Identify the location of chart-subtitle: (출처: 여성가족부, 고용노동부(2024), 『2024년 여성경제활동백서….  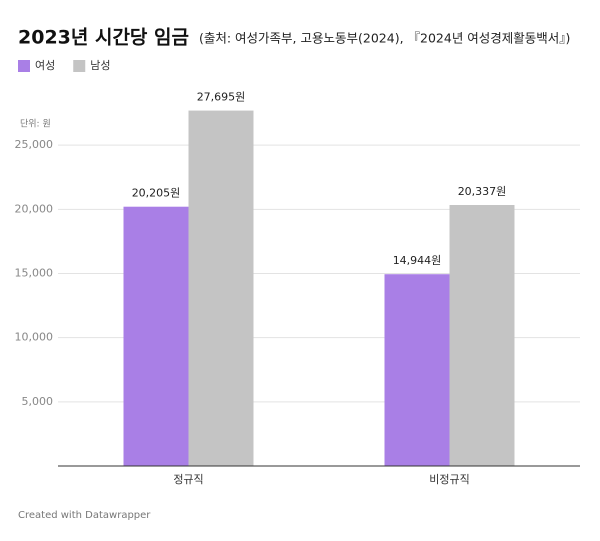
(384, 38).